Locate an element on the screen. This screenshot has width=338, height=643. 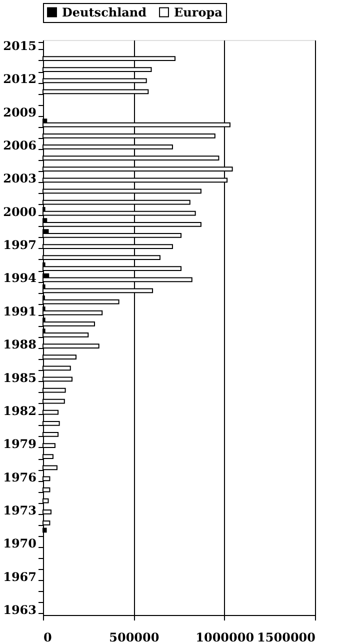
y-tick-label: 1994 is located at coordinates (19, 278).